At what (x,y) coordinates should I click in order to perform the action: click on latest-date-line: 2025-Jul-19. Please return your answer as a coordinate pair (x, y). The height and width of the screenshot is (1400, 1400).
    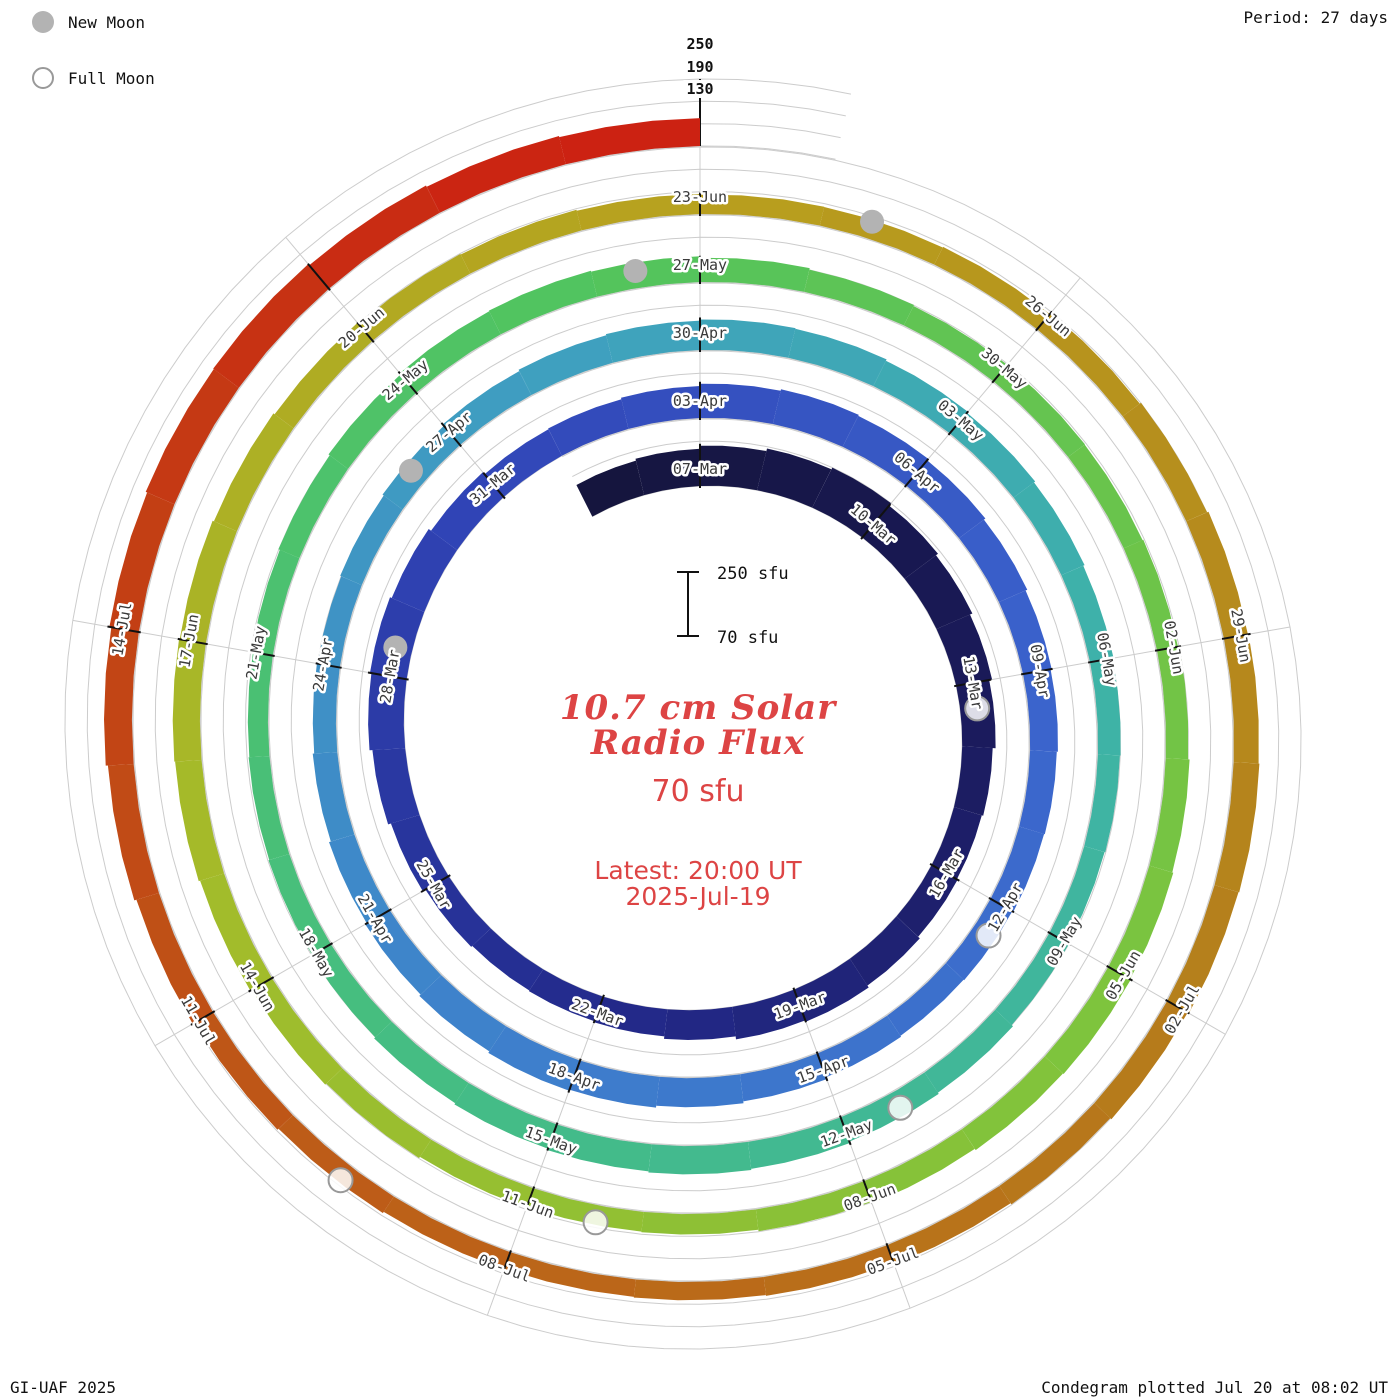
    Looking at the image, I should click on (698, 896).